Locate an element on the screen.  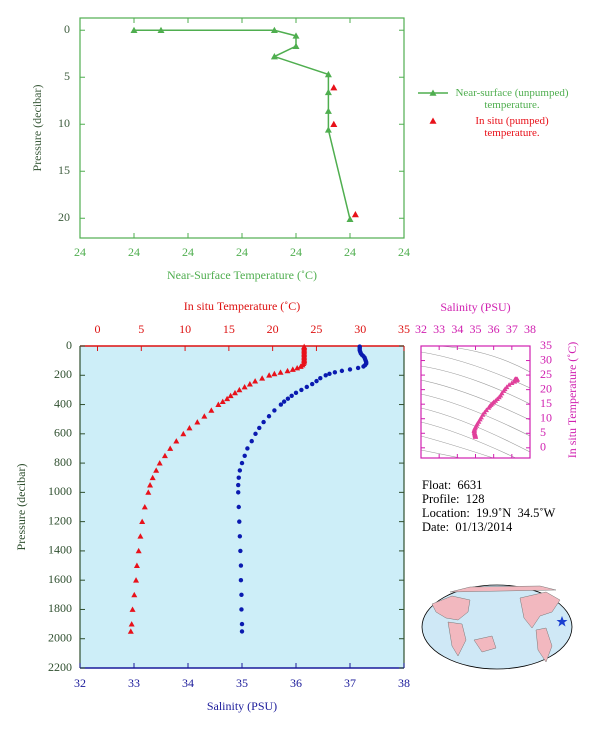
legend-marker is located at coordinates (433, 120).